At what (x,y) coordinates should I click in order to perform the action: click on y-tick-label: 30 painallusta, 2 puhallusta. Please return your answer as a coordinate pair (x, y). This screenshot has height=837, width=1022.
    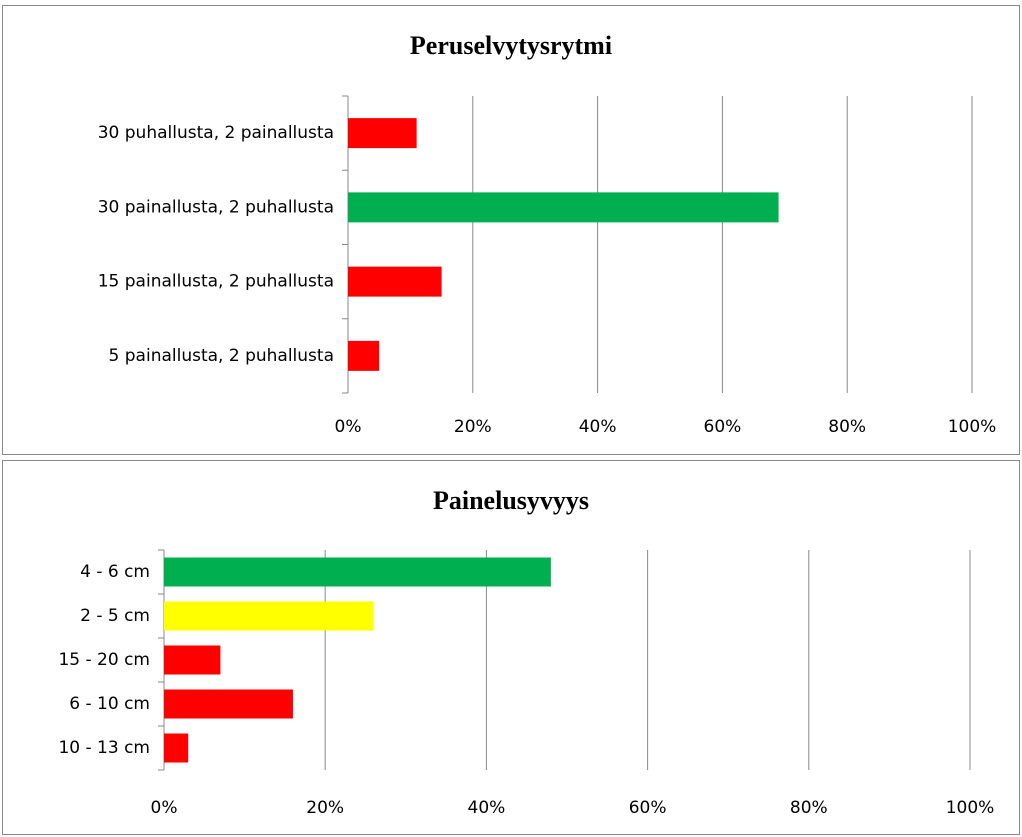
    Looking at the image, I should click on (216, 207).